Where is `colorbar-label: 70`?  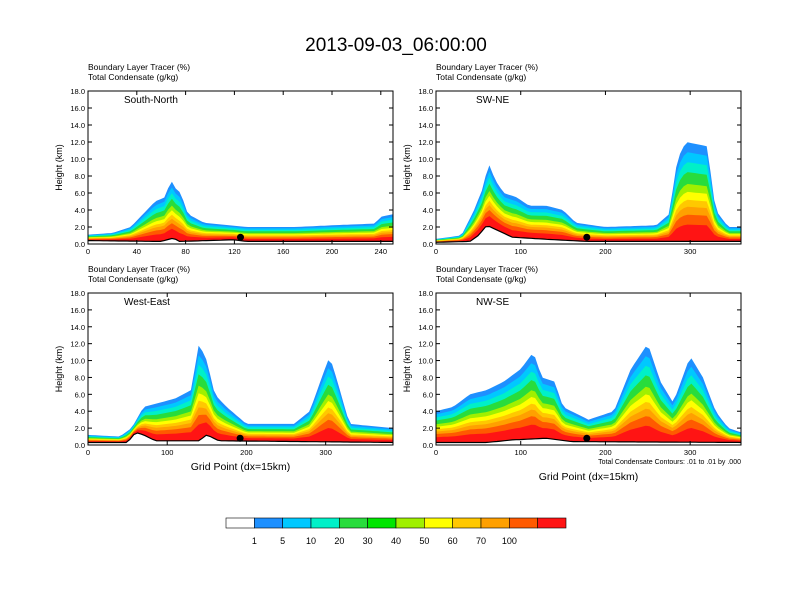 colorbar-label: 70 is located at coordinates (481, 541).